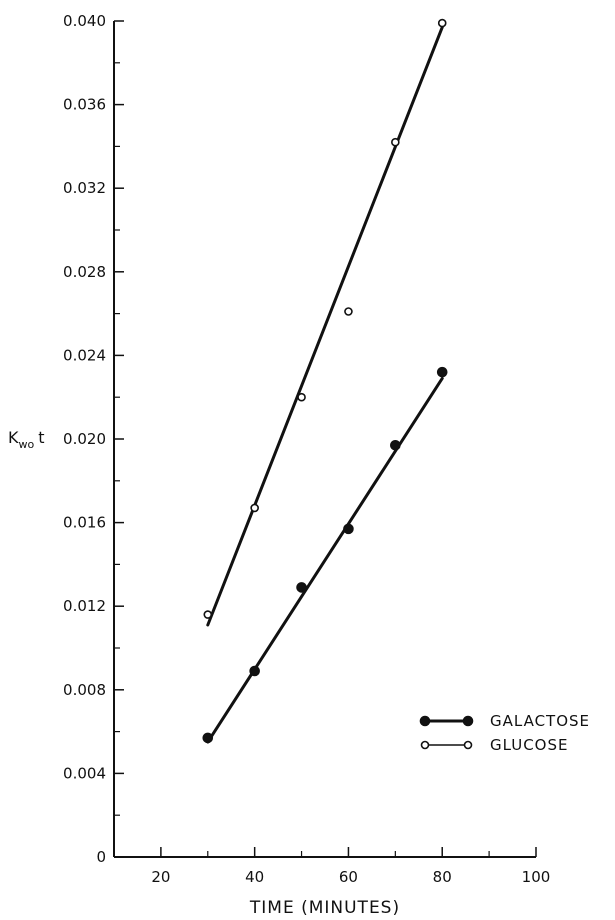  Describe the element at coordinates (504, 733) in the screenshot. I see `legend: GALACTOSE GLUCOSE` at that location.